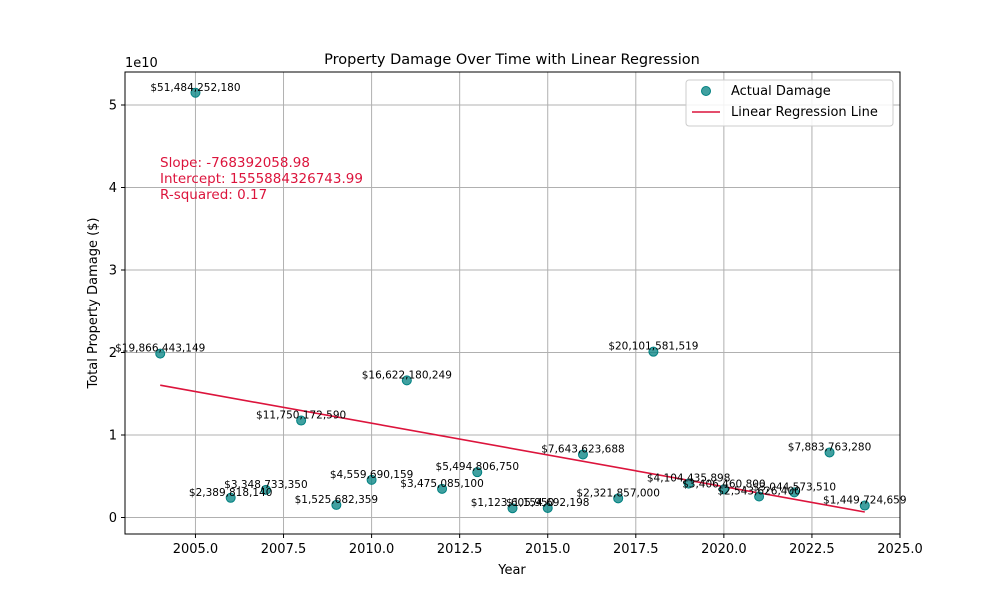 The image size is (1000, 600). I want to click on legend-box, so click(789, 103).